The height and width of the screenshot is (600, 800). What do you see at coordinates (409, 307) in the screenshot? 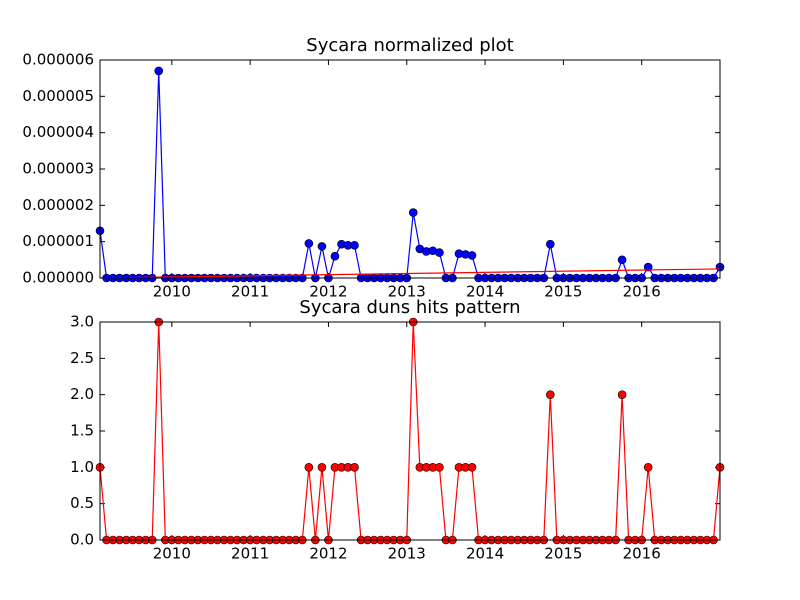
I see `chart-title: Sycara duns hits pattern` at bounding box center [409, 307].